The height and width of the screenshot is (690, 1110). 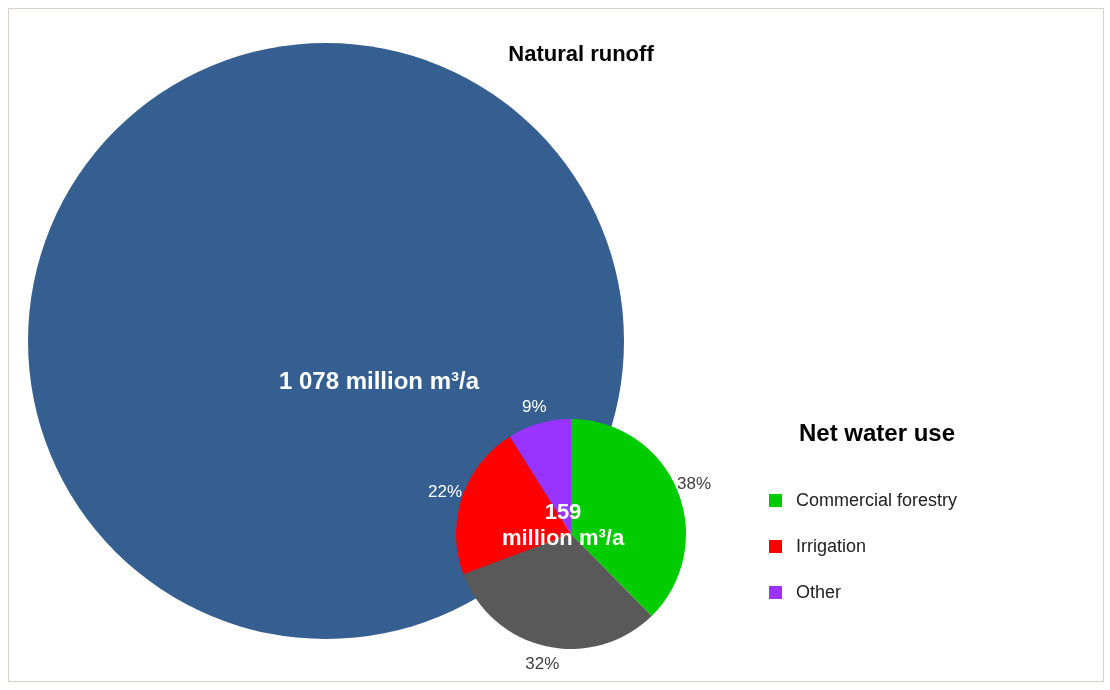 What do you see at coordinates (877, 500) in the screenshot?
I see `legend-label: Commercial forestry` at bounding box center [877, 500].